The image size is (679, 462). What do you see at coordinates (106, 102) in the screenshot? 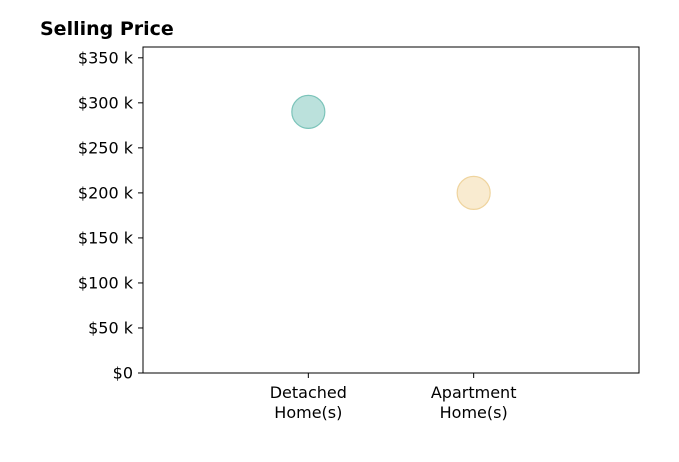
I see `y-tick-label: $300 k` at bounding box center [106, 102].